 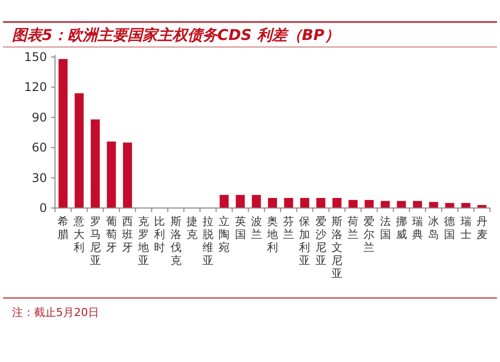 I want to click on x-tick-label: 丹麦, so click(x=482, y=228).